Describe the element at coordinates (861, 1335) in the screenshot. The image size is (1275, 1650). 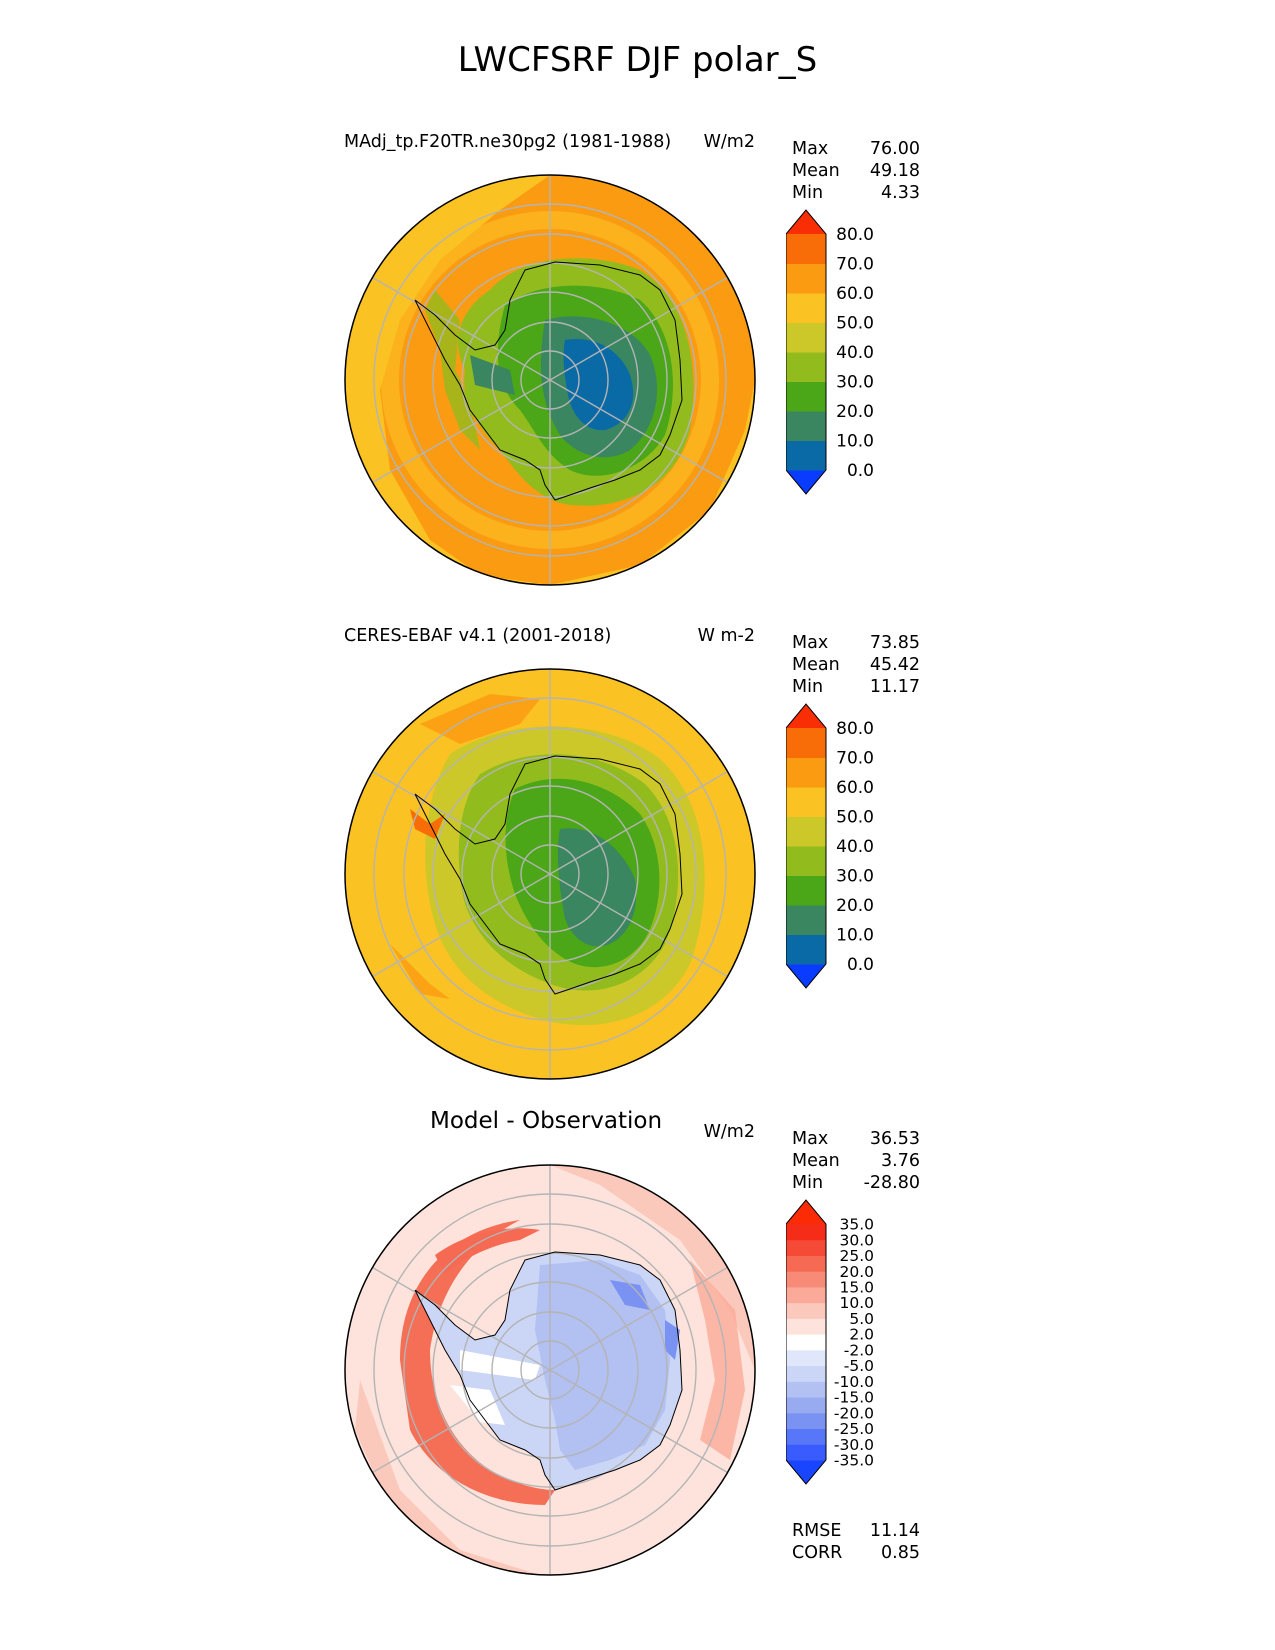
I see `colorbar-diff-tick-label: 2.0` at that location.